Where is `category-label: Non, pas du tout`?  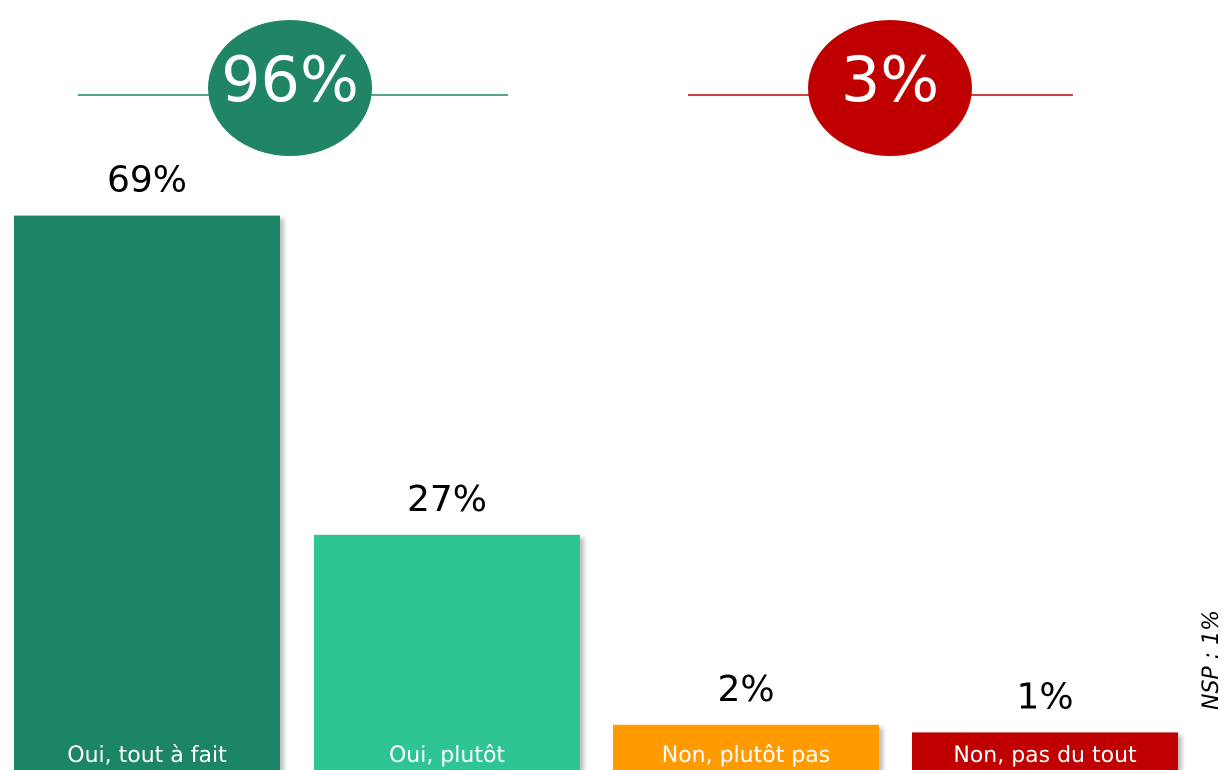 category-label: Non, pas du tout is located at coordinates (1045, 755).